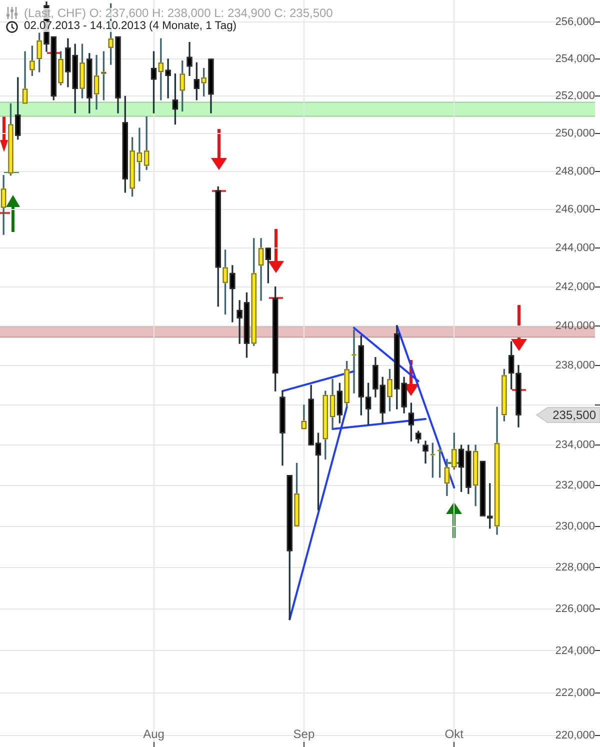 The image size is (600, 747). Describe the element at coordinates (575, 692) in the screenshot. I see `y-tick-label: 222,000` at that location.